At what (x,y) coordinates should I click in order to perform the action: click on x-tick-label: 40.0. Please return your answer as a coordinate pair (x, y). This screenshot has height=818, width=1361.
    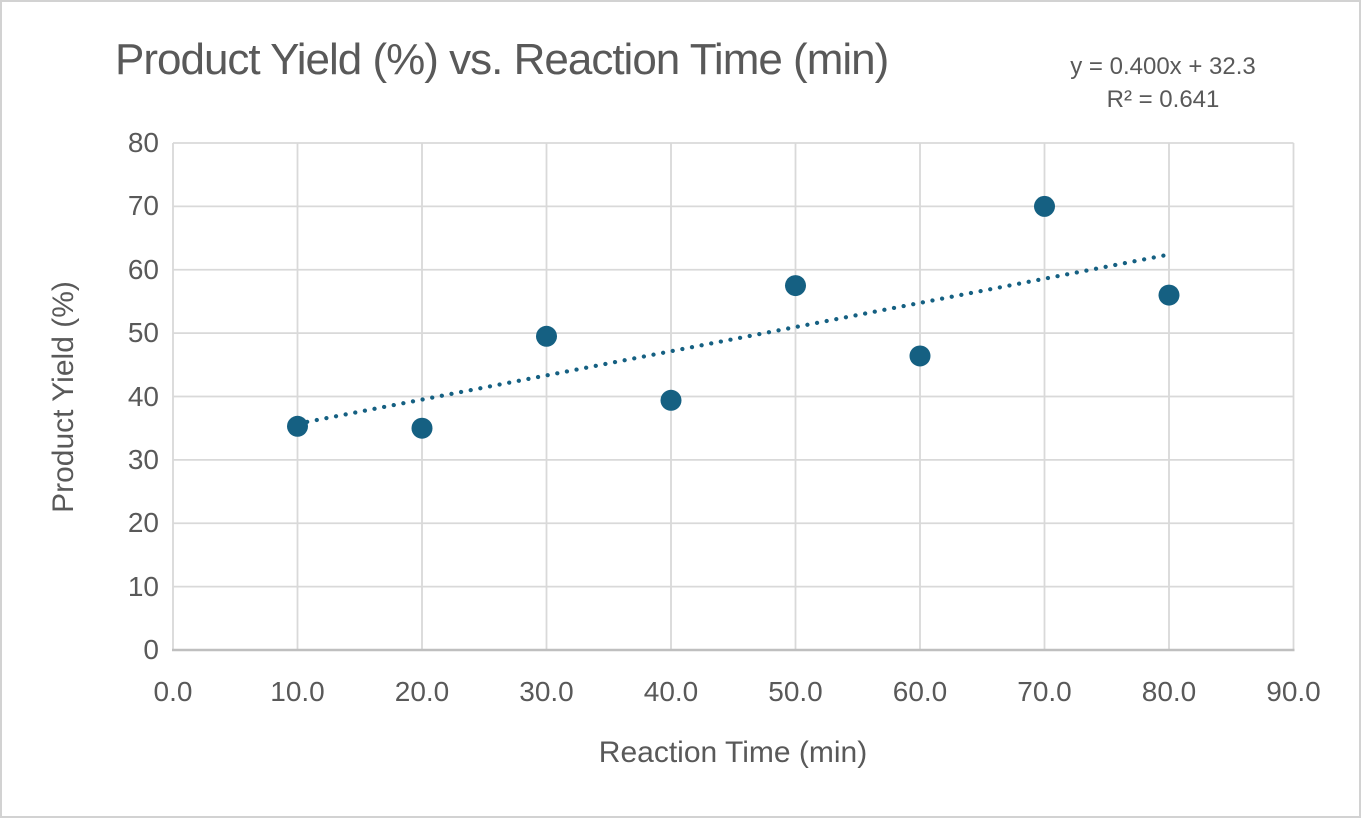
    Looking at the image, I should click on (671, 691).